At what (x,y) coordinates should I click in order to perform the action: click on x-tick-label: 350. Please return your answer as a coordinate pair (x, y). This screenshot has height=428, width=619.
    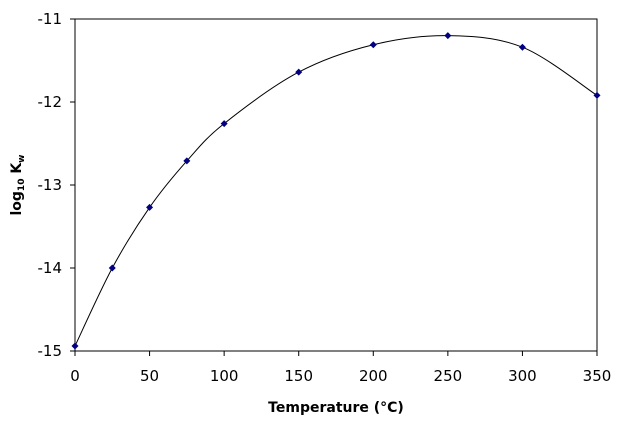
    Looking at the image, I should click on (597, 376).